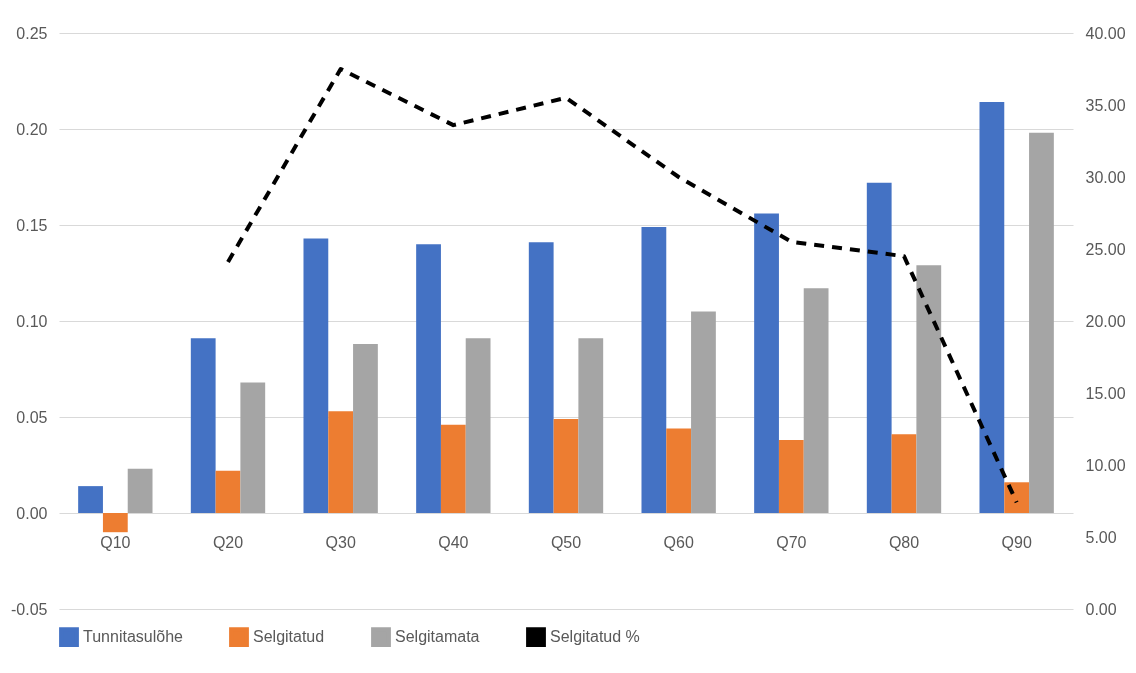  Describe the element at coordinates (32, 321) in the screenshot. I see `y-tick-label: 0.10` at that location.